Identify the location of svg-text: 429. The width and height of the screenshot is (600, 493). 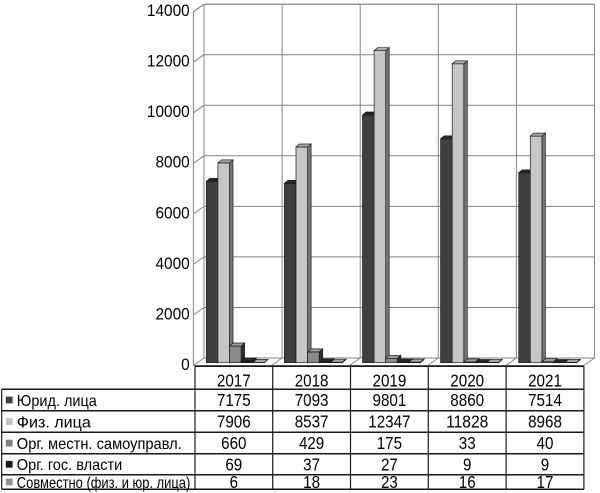
(311, 443).